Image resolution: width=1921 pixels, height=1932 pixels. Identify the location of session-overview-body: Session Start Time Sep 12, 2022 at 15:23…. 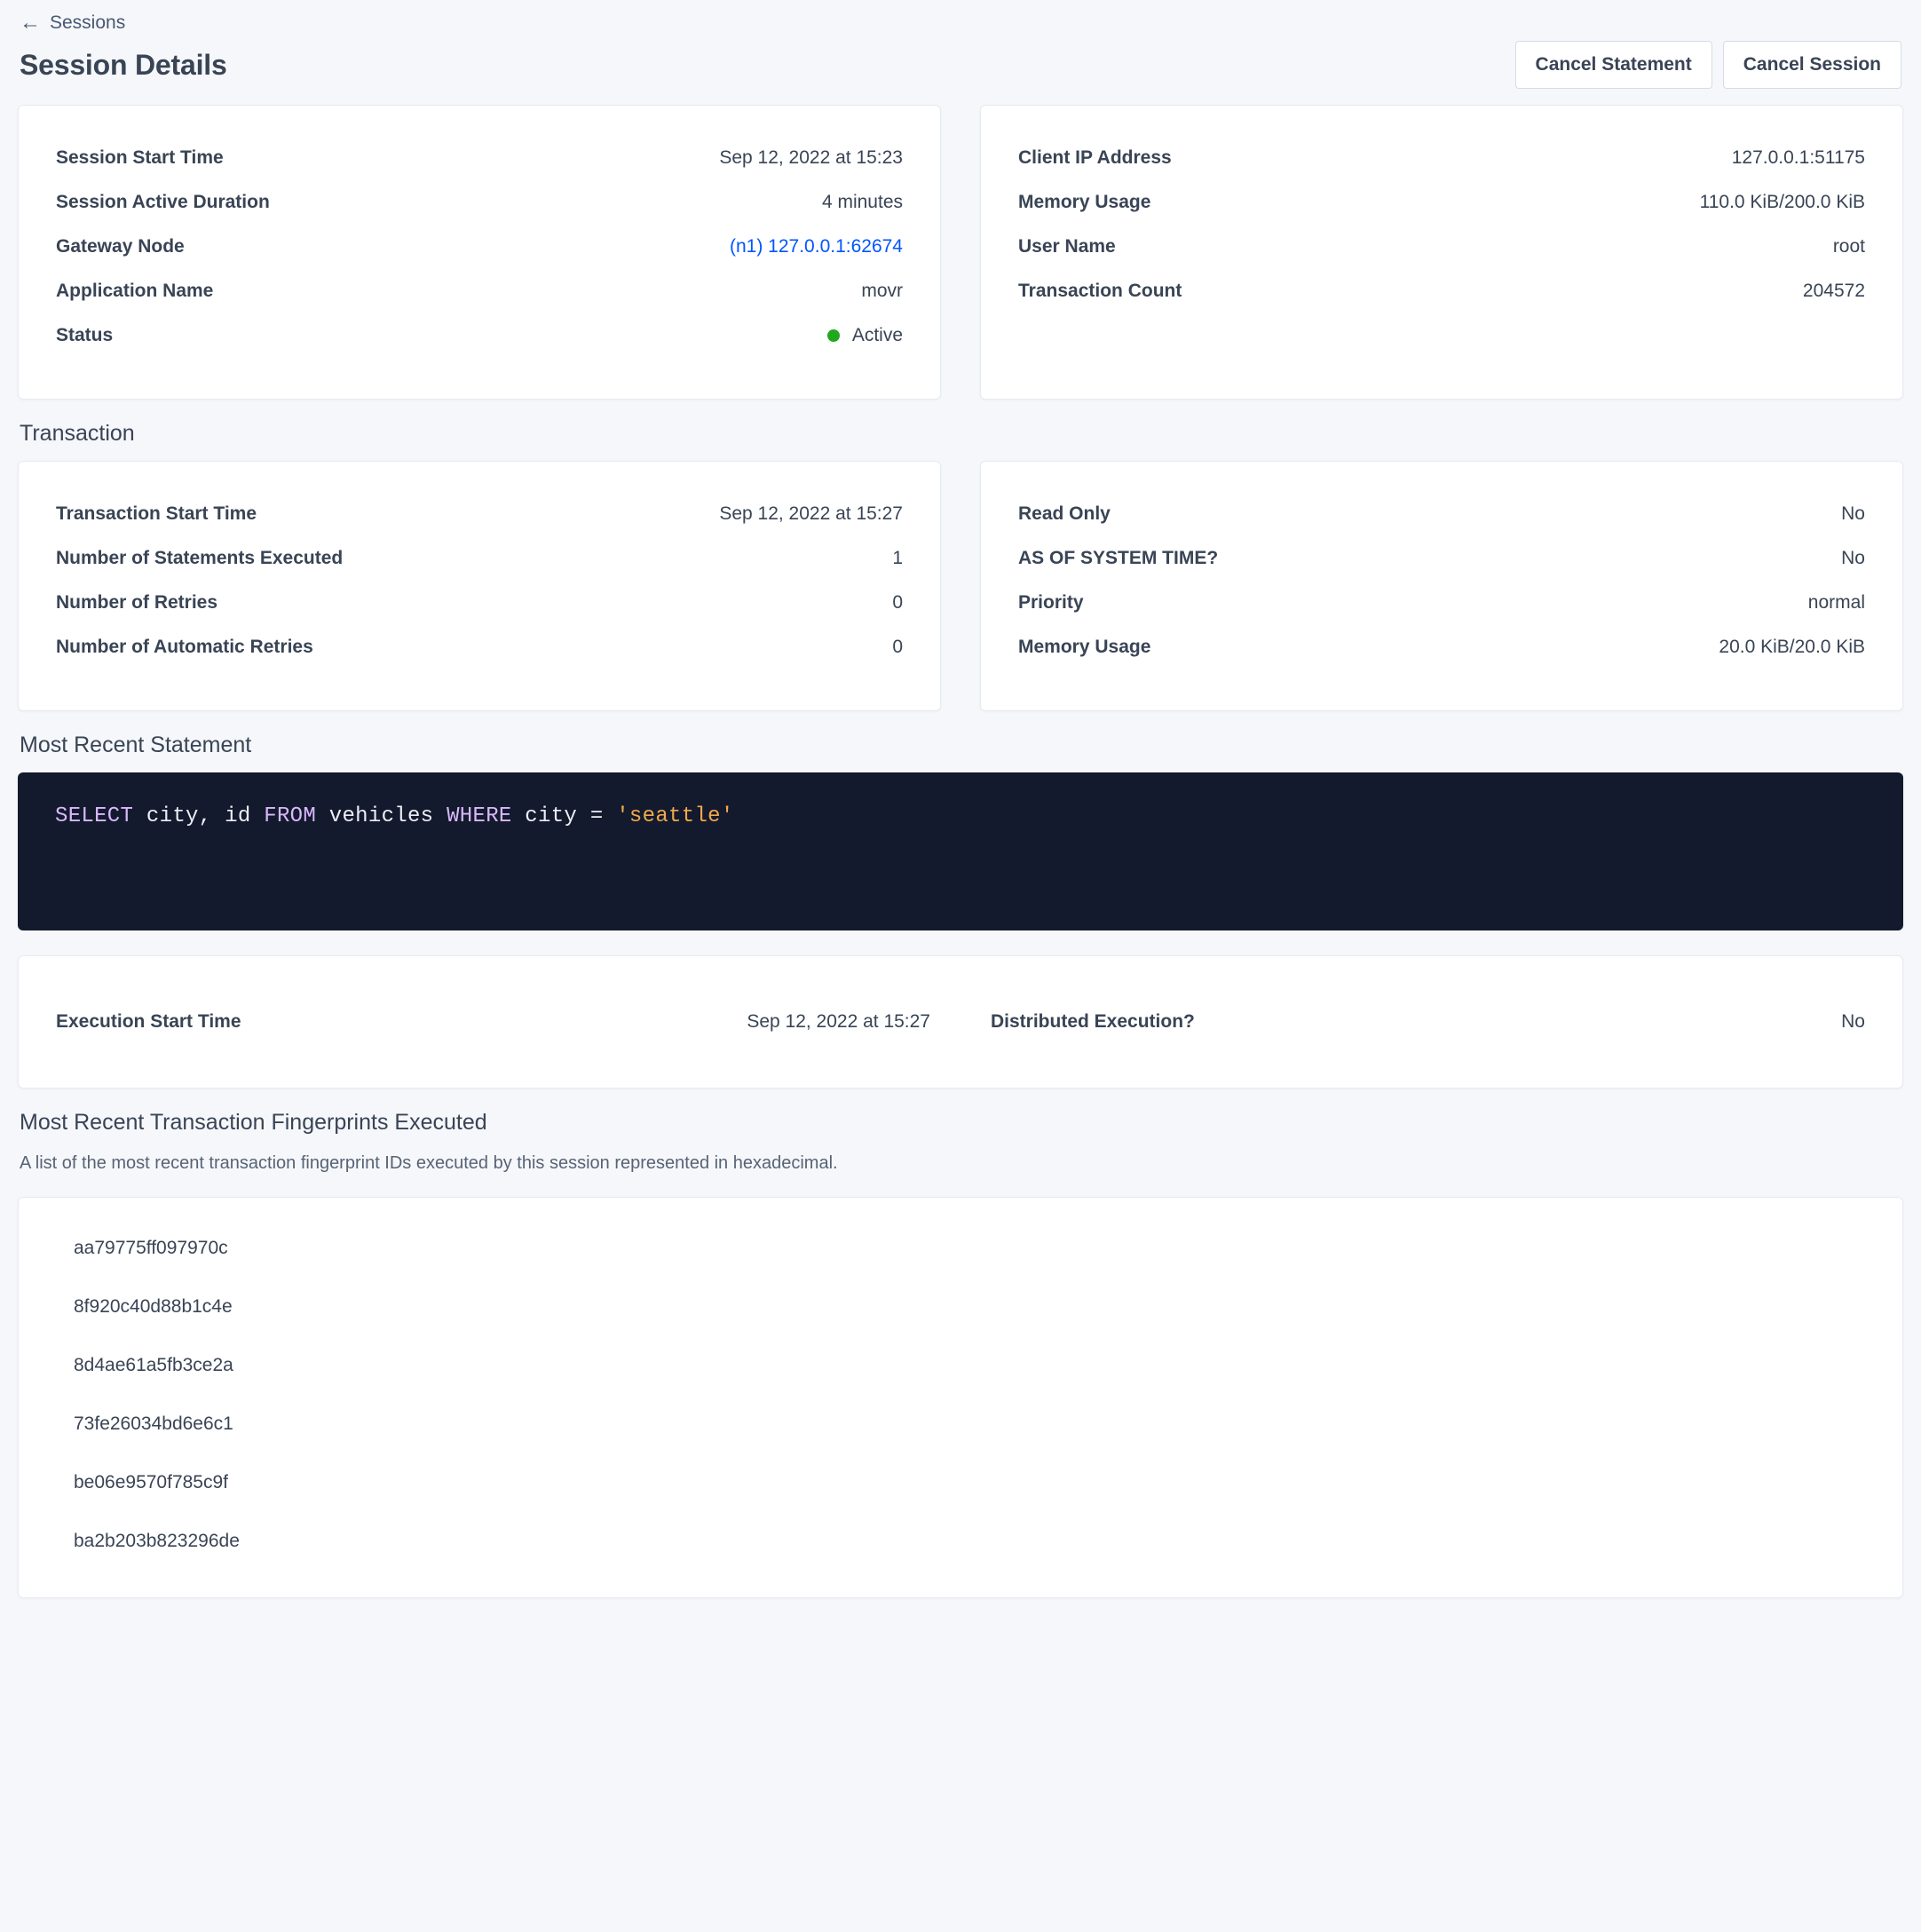
(479, 252).